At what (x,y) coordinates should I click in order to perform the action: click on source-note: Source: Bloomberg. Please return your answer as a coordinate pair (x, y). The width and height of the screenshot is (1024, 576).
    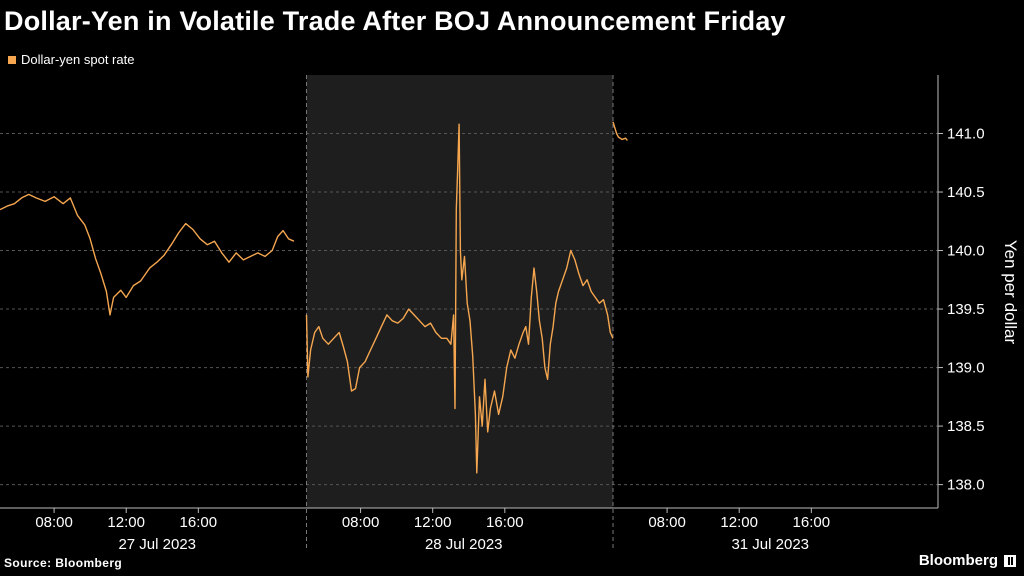
    Looking at the image, I should click on (63, 563).